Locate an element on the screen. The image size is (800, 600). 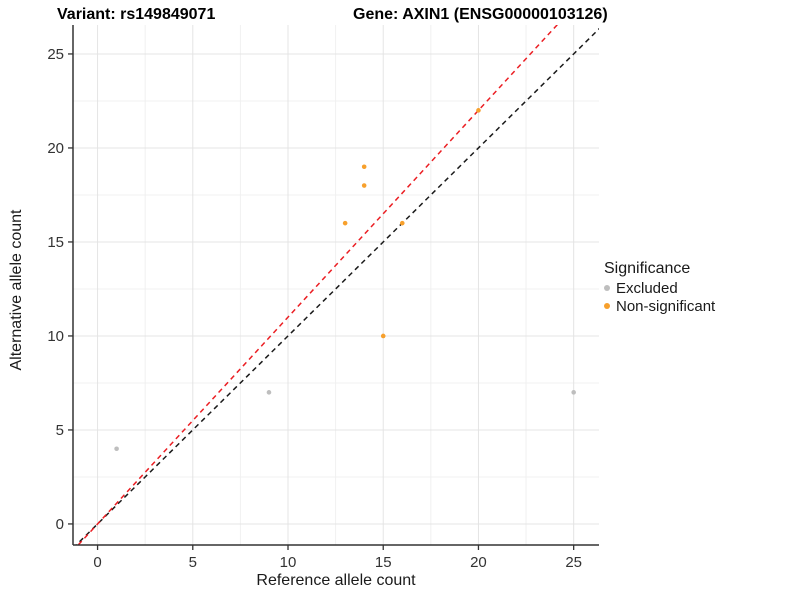
x-axis-title: Reference allele count is located at coordinates (336, 580).